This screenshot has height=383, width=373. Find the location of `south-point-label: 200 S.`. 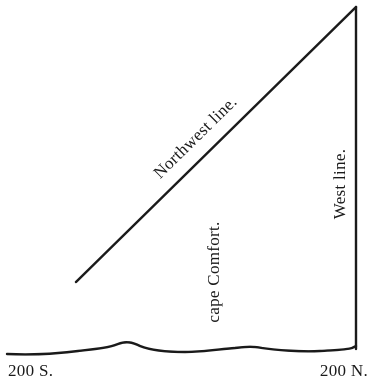

south-point-label: 200 S. is located at coordinates (30, 370).